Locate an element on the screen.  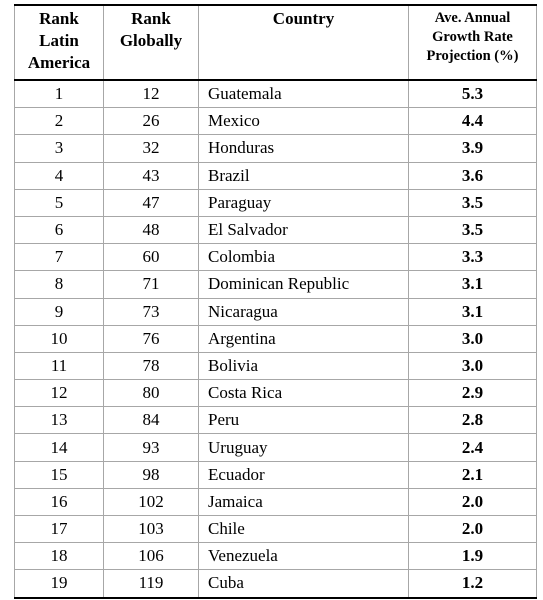
growth-rate-cell: 5.3 is located at coordinates (472, 94).